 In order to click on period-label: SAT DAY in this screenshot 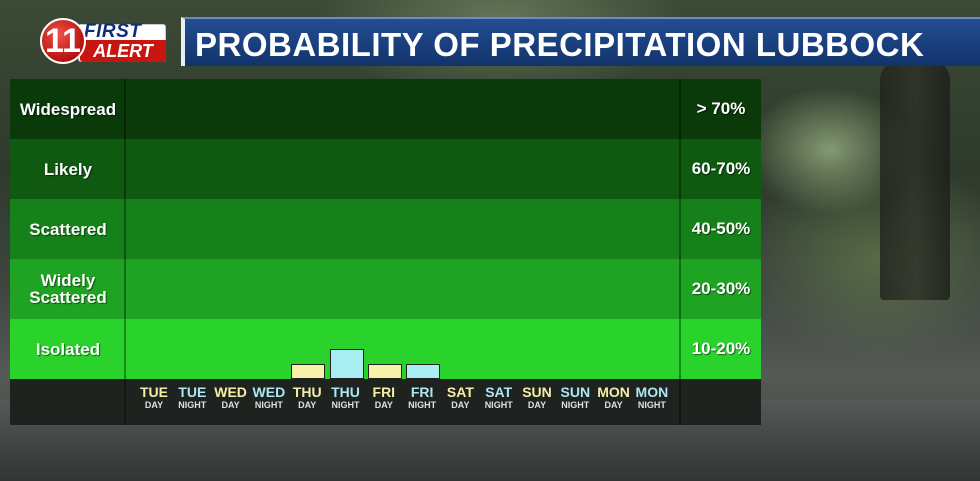, I will do `click(460, 397)`.